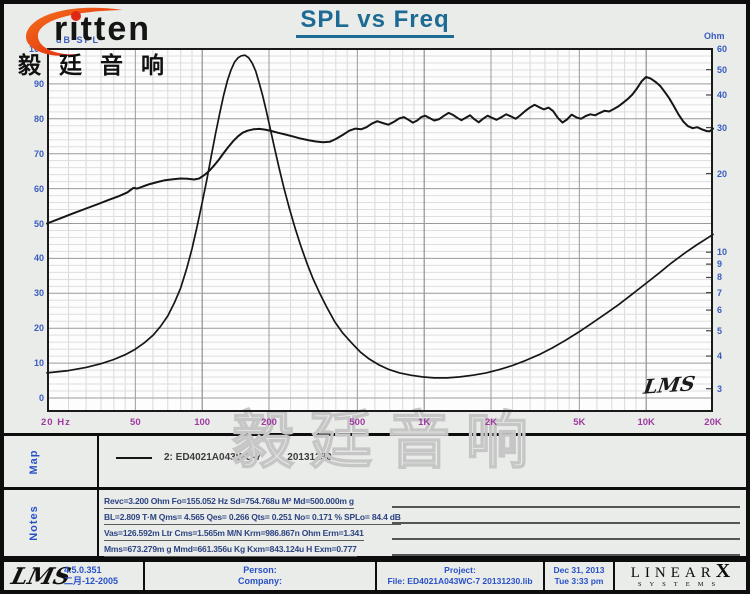 Image resolution: width=750 pixels, height=594 pixels. I want to click on map-panel: Map 2: ED4021A043WC-7 20131230, so click(375, 461).